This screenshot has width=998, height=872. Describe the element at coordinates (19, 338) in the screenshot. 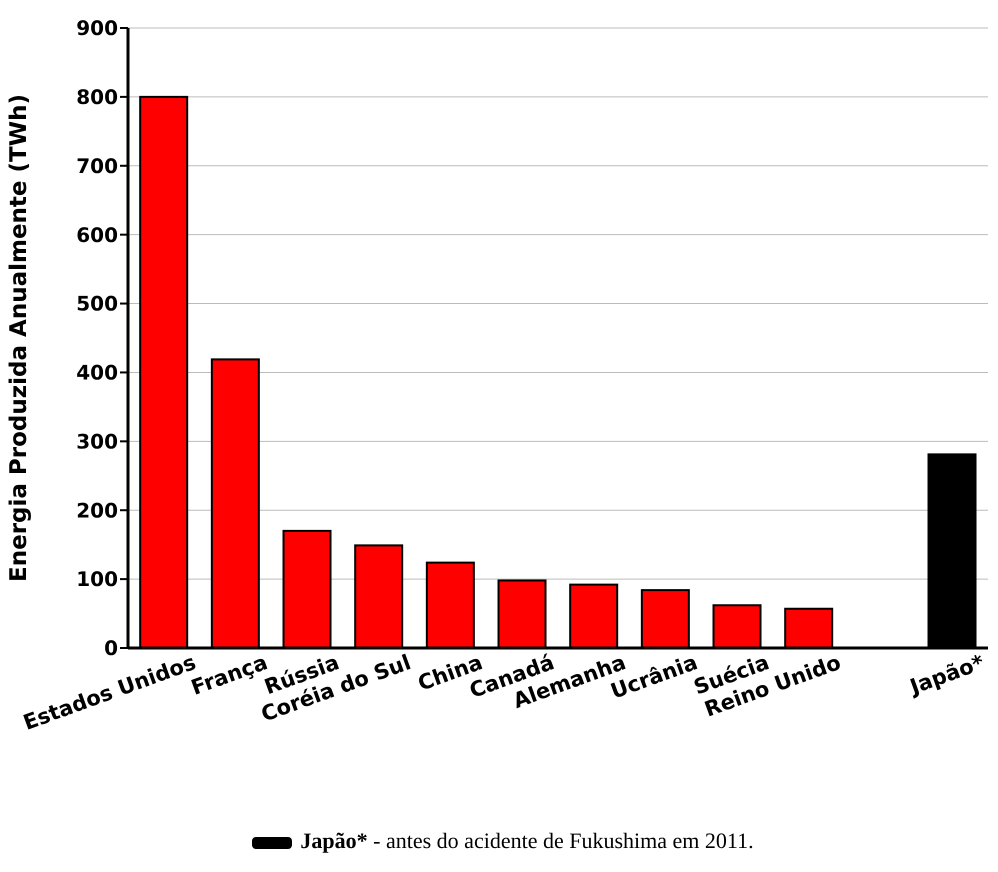

I see `y-axis-title: Energia Produzida Anualmente (TWh)` at that location.